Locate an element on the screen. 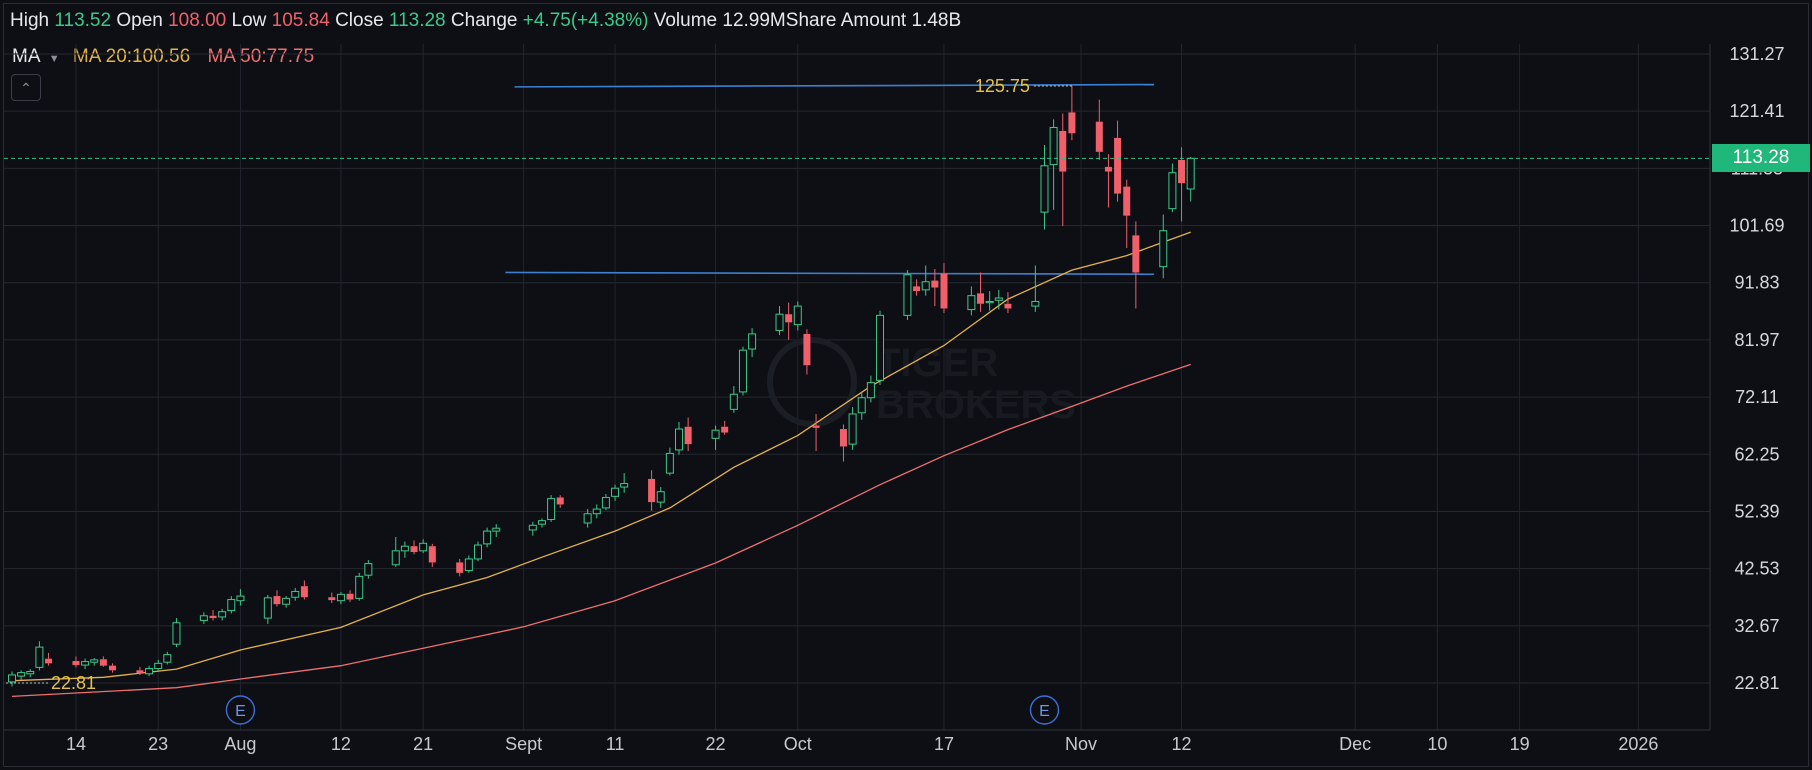 Image resolution: width=1812 pixels, height=770 pixels. collapse-button: ⌃ is located at coordinates (26, 87).